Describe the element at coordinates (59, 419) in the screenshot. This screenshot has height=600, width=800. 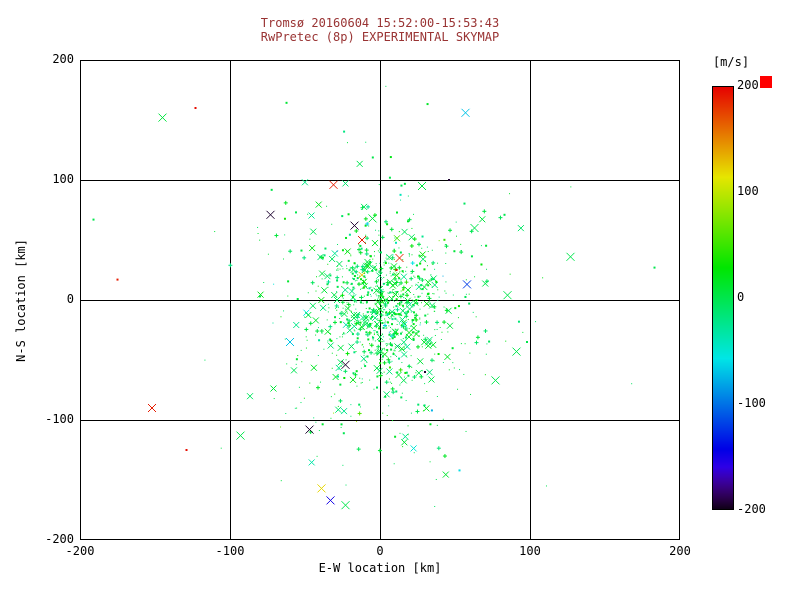
I see `y-tick-label: -100` at that location.